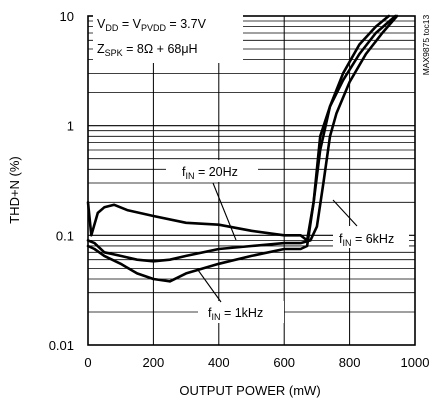 The height and width of the screenshot is (400, 433). I want to click on svg-text: fIN = 6kHz, so click(366, 240).